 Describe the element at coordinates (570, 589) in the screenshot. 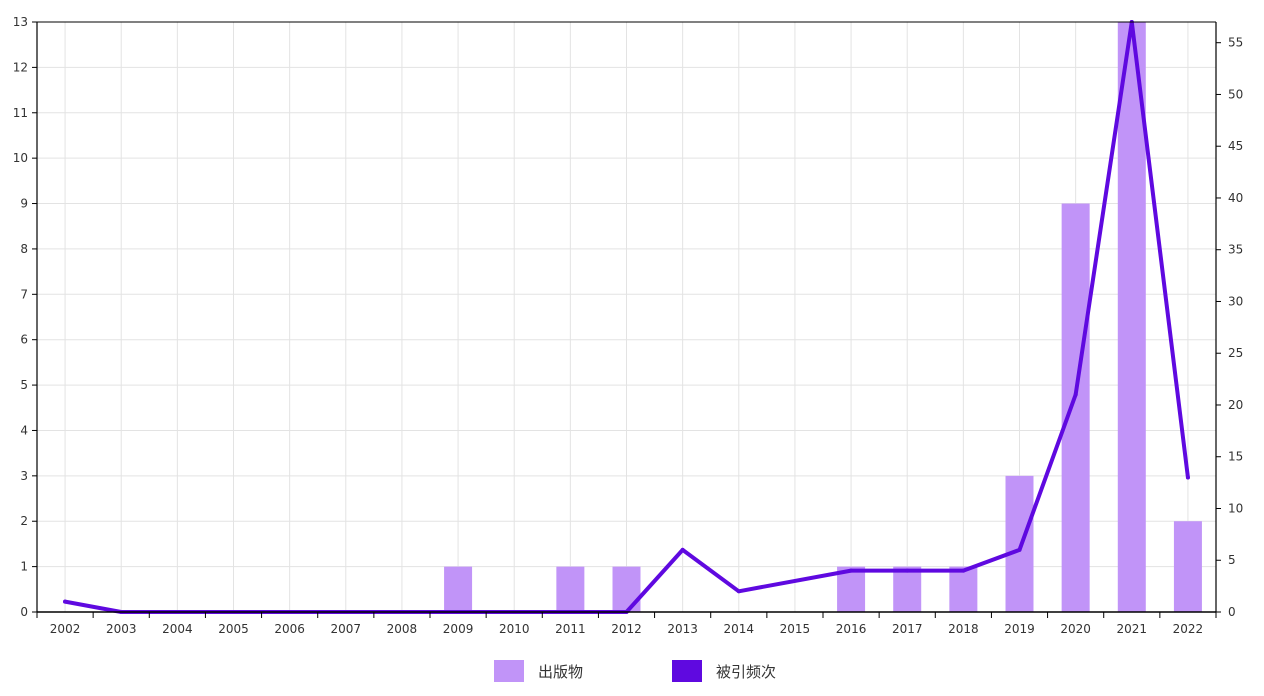

I see `bar-2011` at that location.